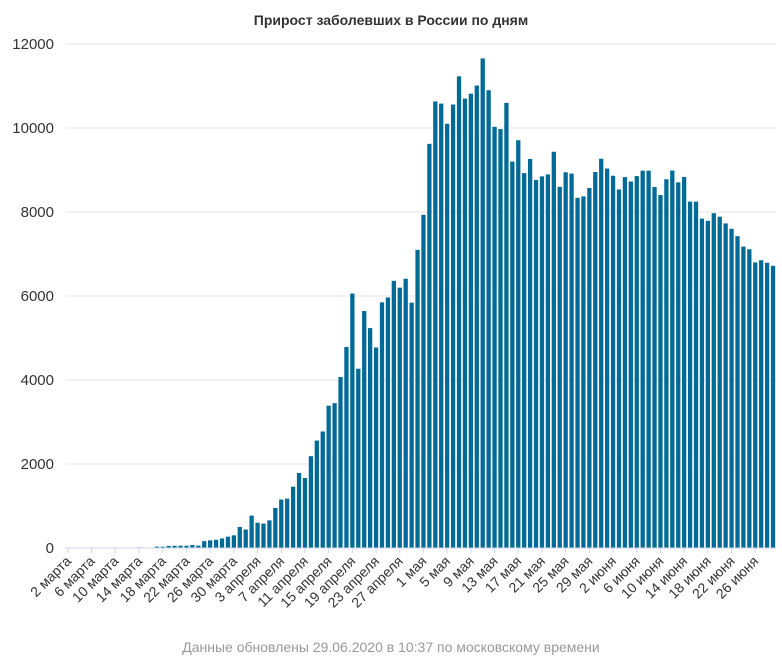 Image resolution: width=782 pixels, height=657 pixels. Describe the element at coordinates (37, 212) in the screenshot. I see `y-tick-label: 8000` at that location.